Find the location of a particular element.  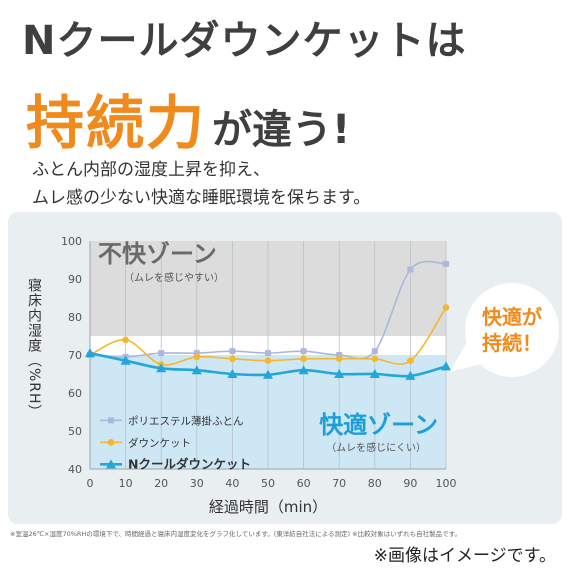

headline-line1: Nクールダウンケットは is located at coordinates (244, 41).